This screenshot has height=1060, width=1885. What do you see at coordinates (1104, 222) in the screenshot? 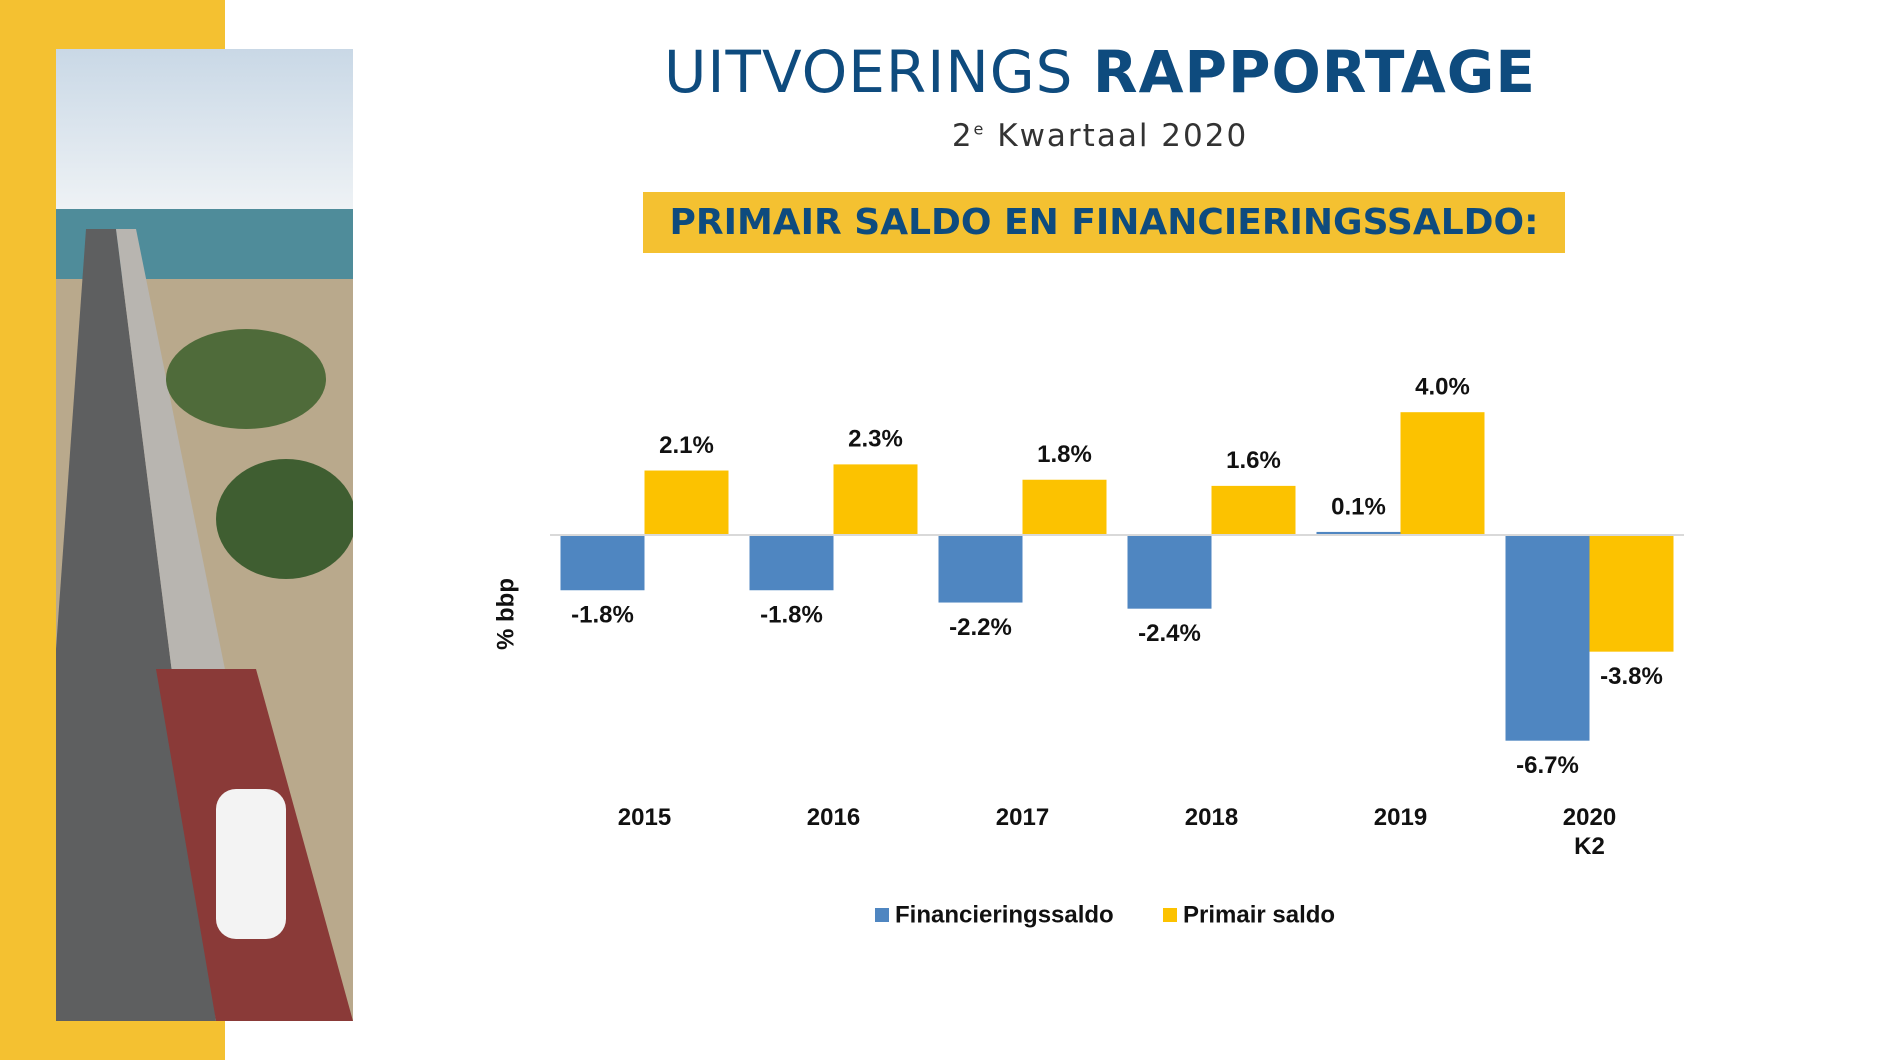
I see `banner: PRIMAIR SALDO EN FINANCIERINGSSALDO:` at bounding box center [1104, 222].